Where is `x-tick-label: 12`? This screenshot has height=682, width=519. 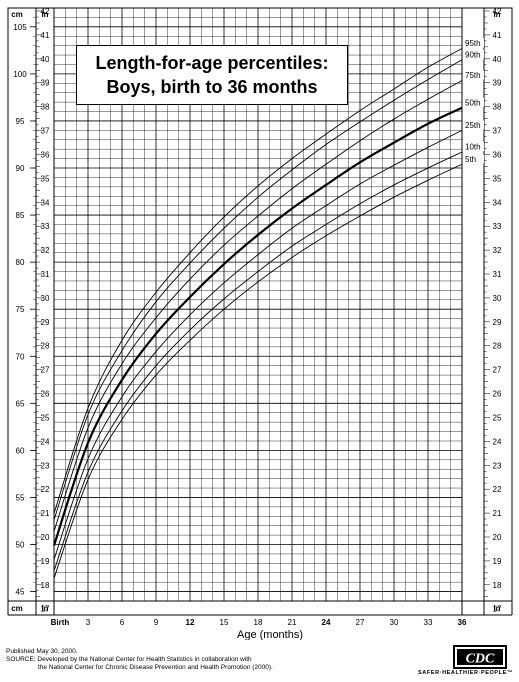 x-tick-label: 12 is located at coordinates (190, 622).